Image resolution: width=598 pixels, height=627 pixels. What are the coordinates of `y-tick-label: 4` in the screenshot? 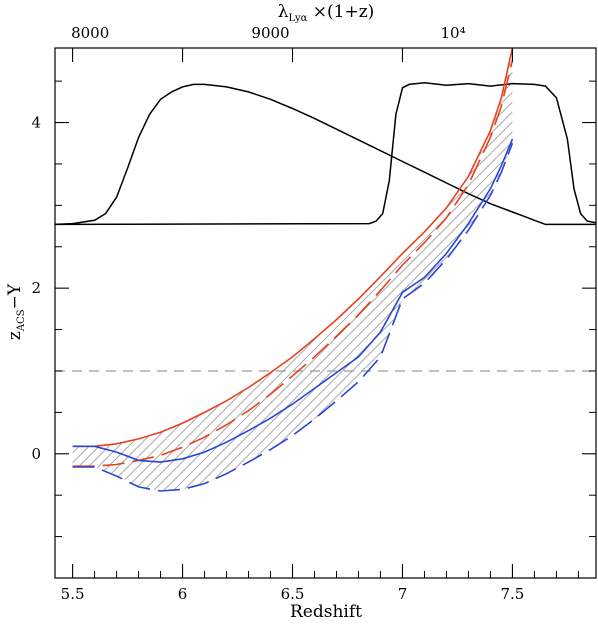 It's located at (36, 123).